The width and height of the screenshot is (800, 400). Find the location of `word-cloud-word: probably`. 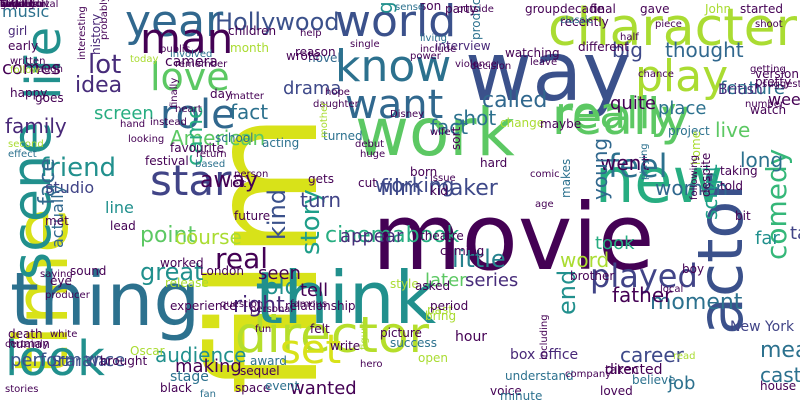

word-cloud-word: probably is located at coordinates (104, 20).